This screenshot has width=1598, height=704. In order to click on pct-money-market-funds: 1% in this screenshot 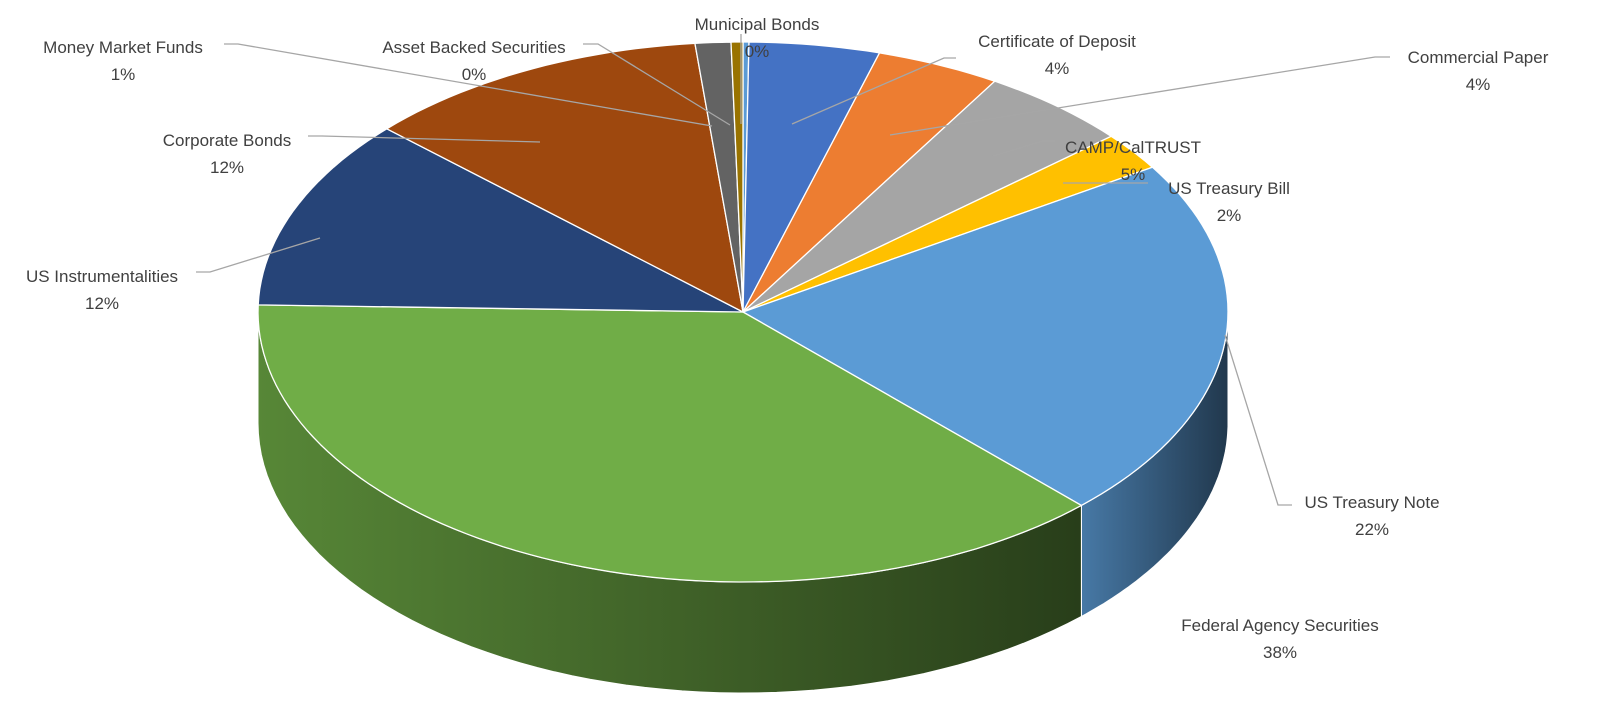, I will do `click(123, 74)`.